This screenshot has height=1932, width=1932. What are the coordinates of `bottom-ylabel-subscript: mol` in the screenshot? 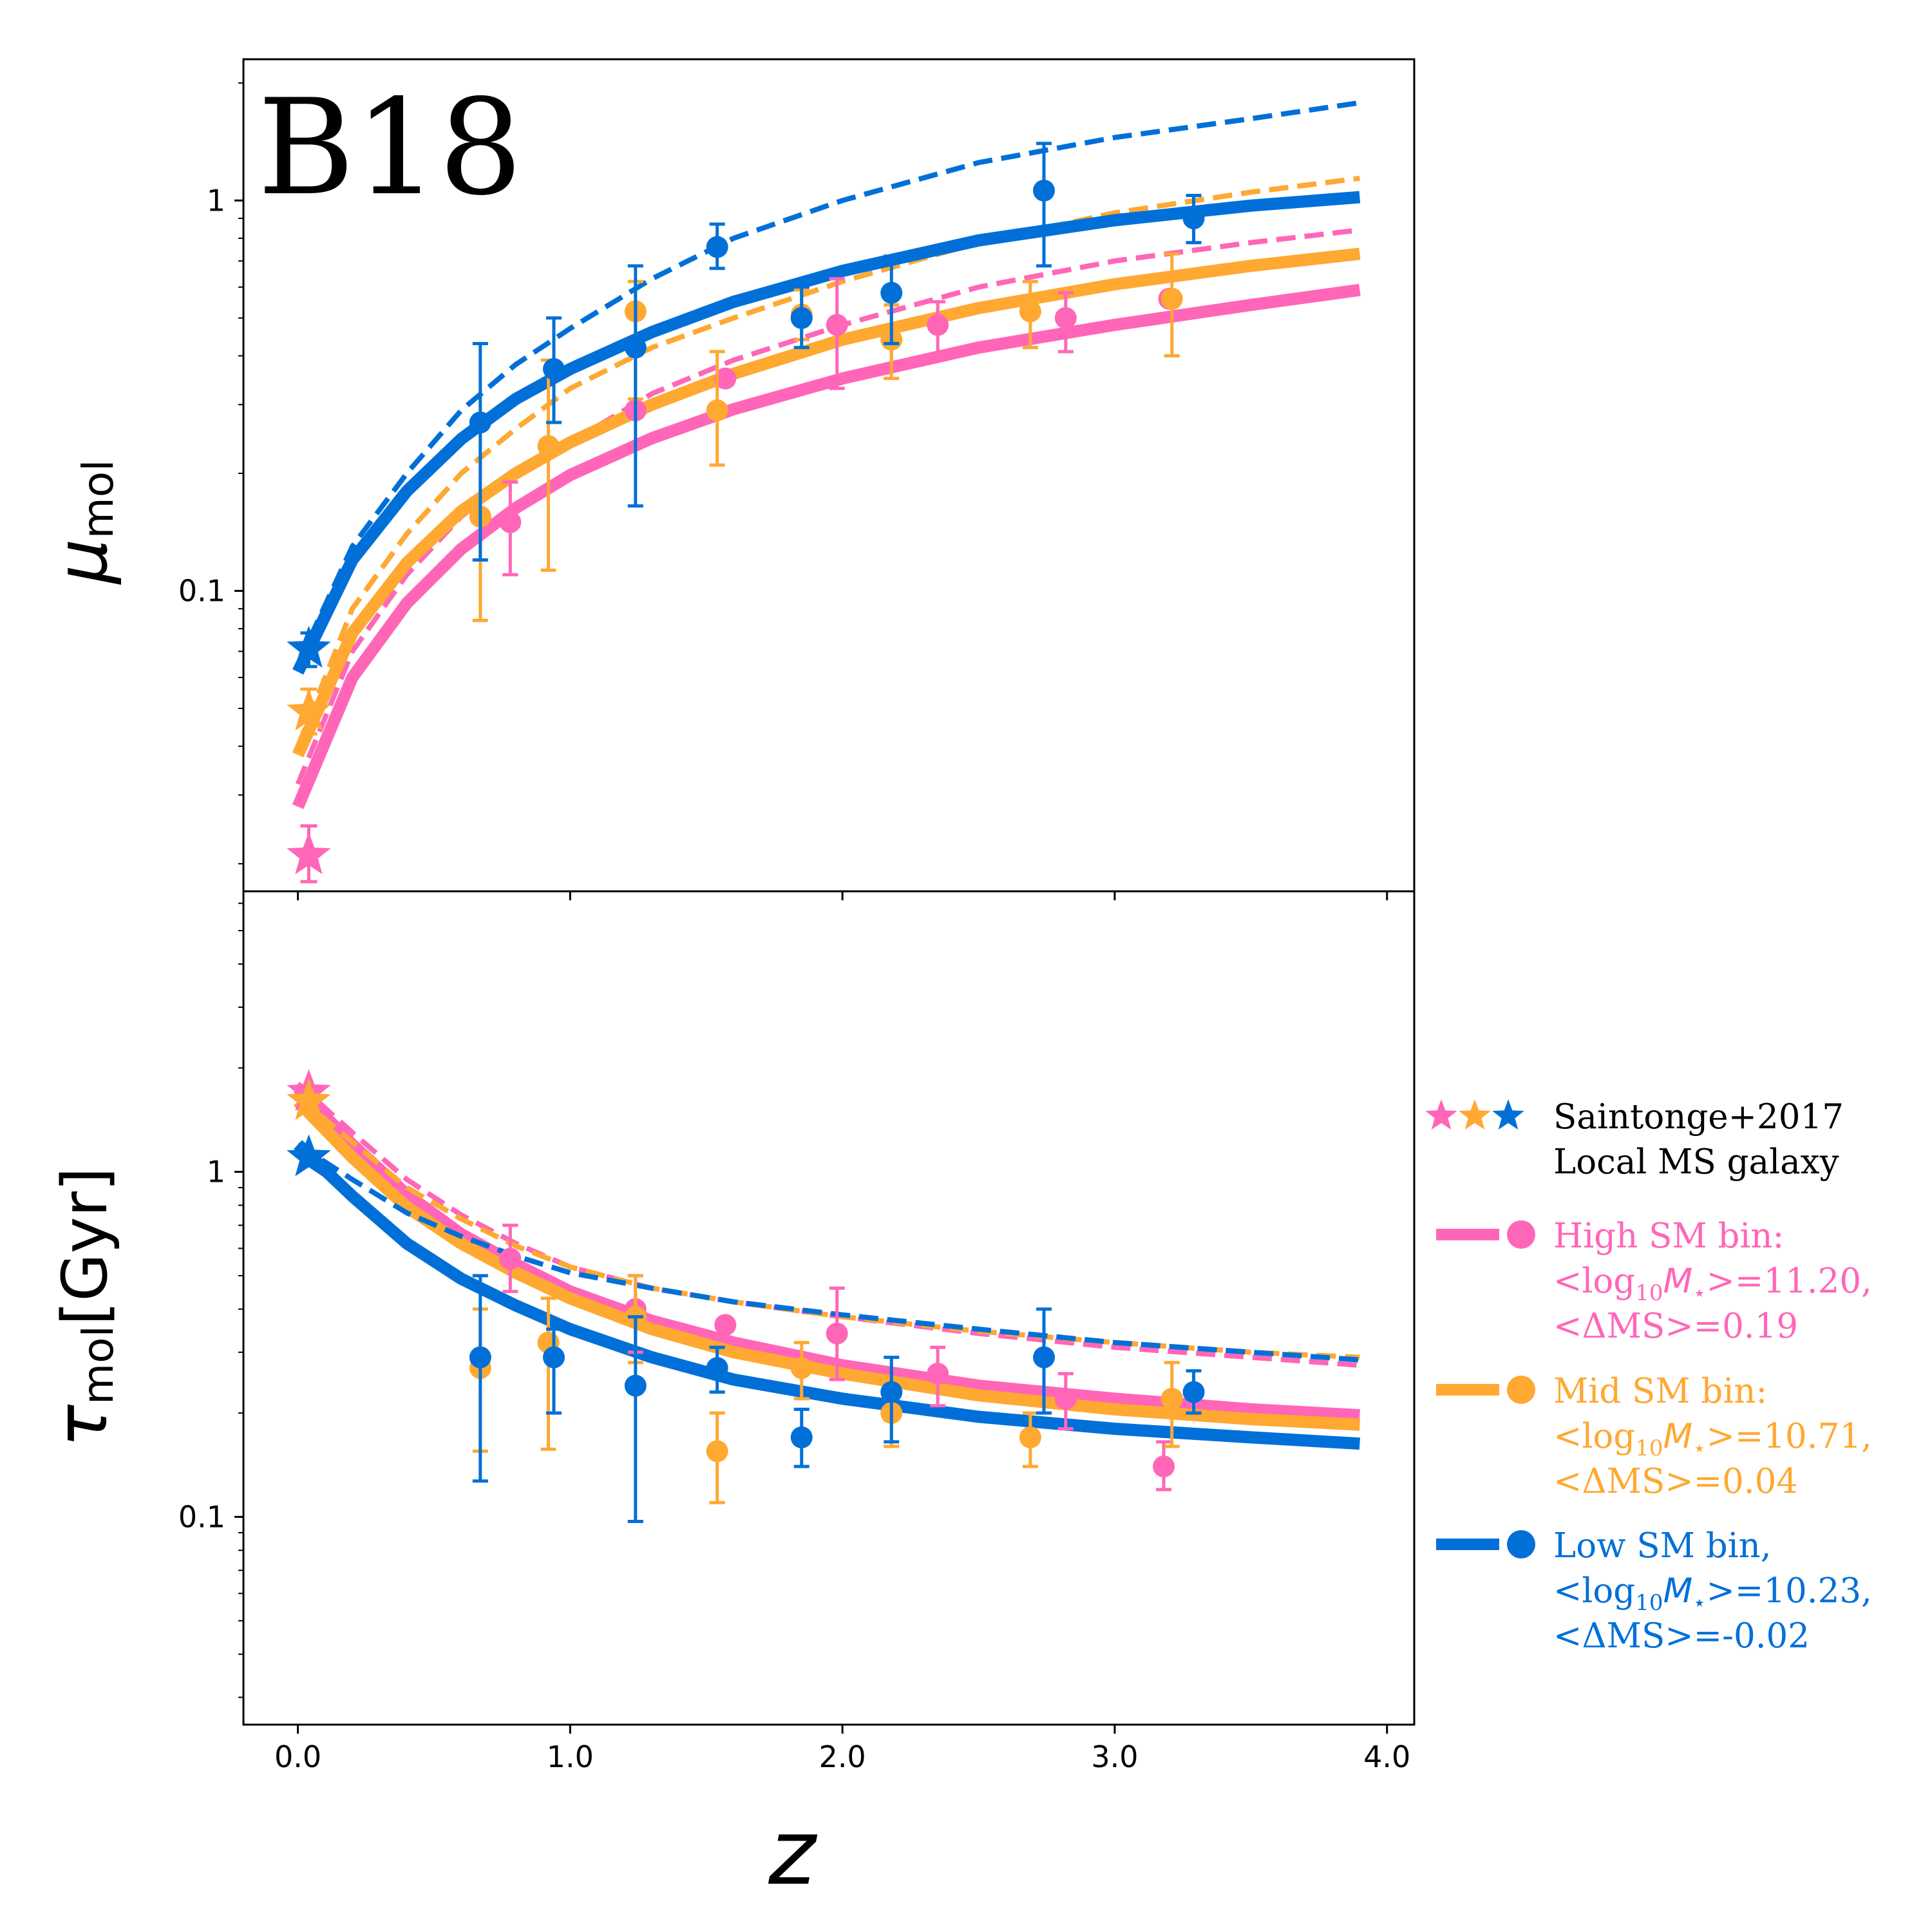 It's located at (98, 1365).